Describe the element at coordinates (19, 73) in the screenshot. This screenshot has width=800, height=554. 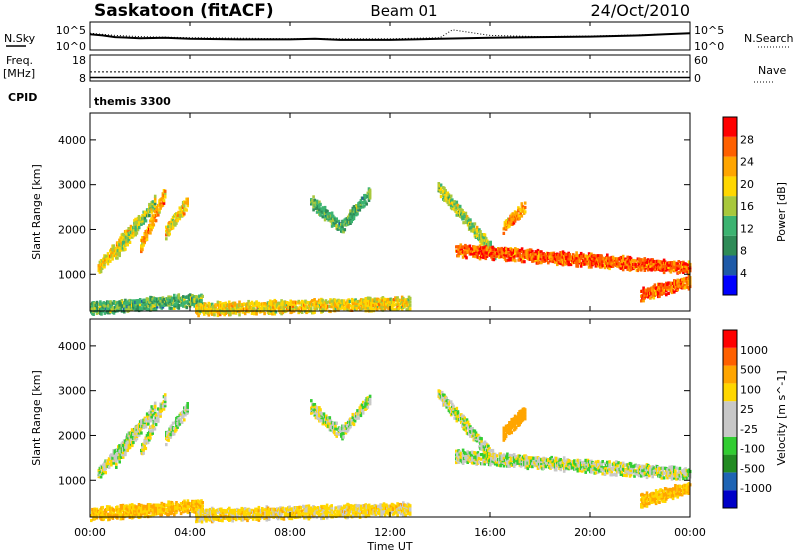
I see `freq-unit: [MHz]` at that location.